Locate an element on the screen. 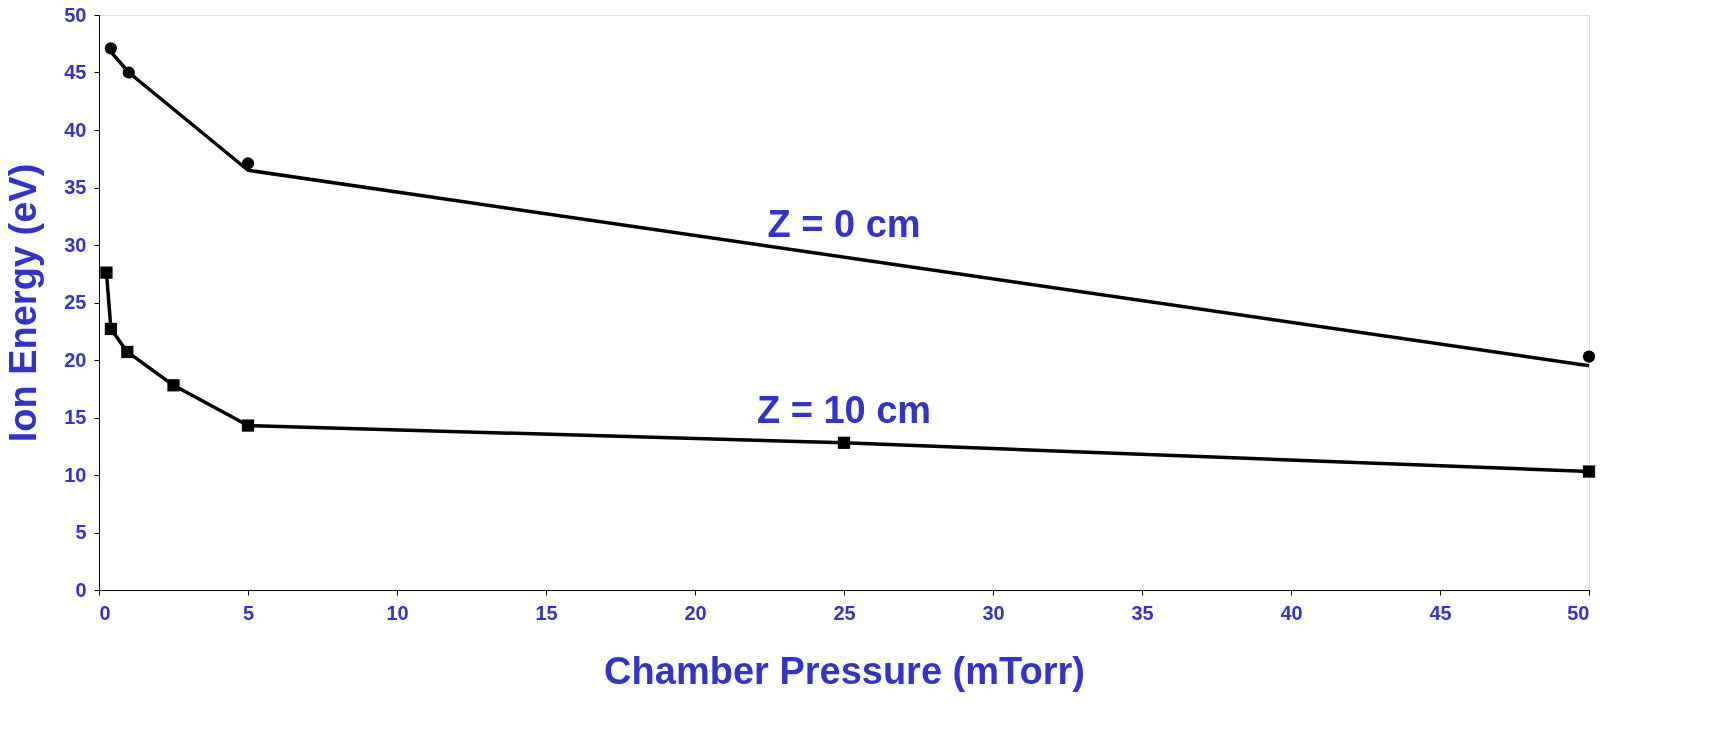 This screenshot has width=1719, height=755. x-tick-label: 30 is located at coordinates (993, 612).